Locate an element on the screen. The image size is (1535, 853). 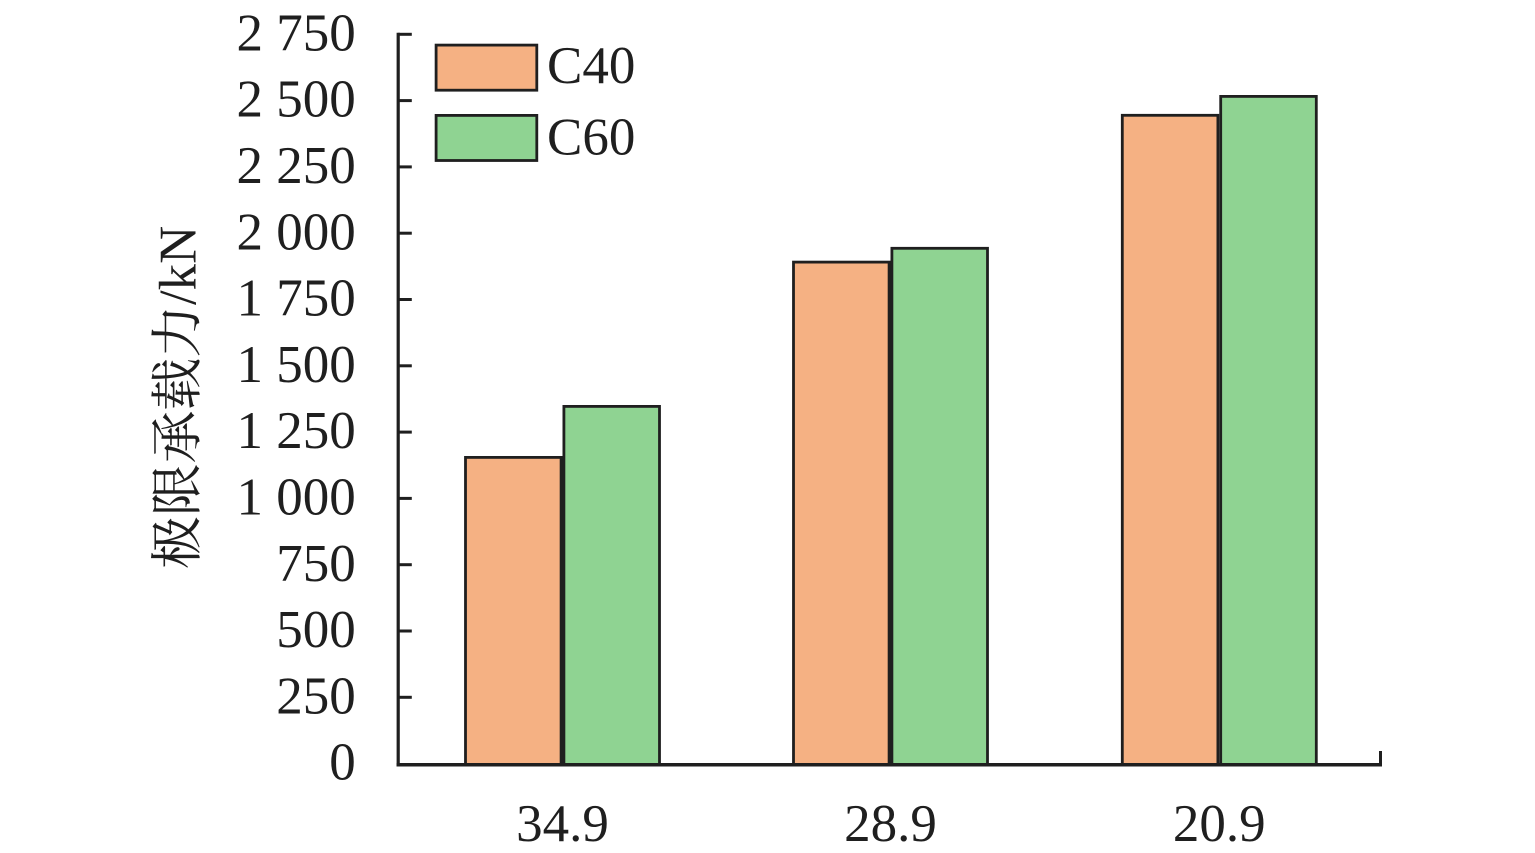
svg-text: 2 750 is located at coordinates (296, 33).